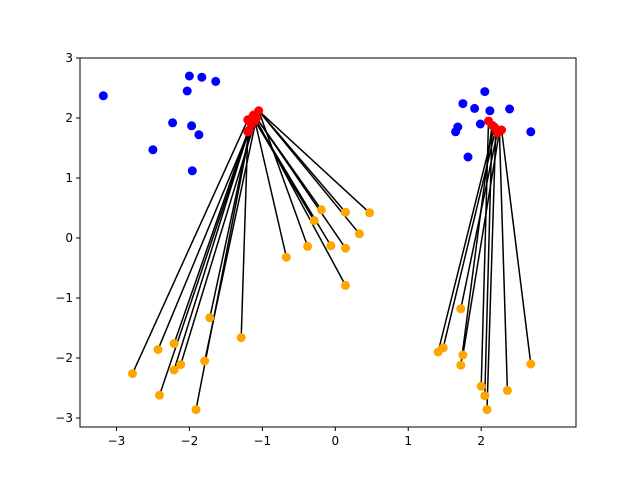  What do you see at coordinates (481, 441) in the screenshot?
I see `x-tick-label: 2` at bounding box center [481, 441].